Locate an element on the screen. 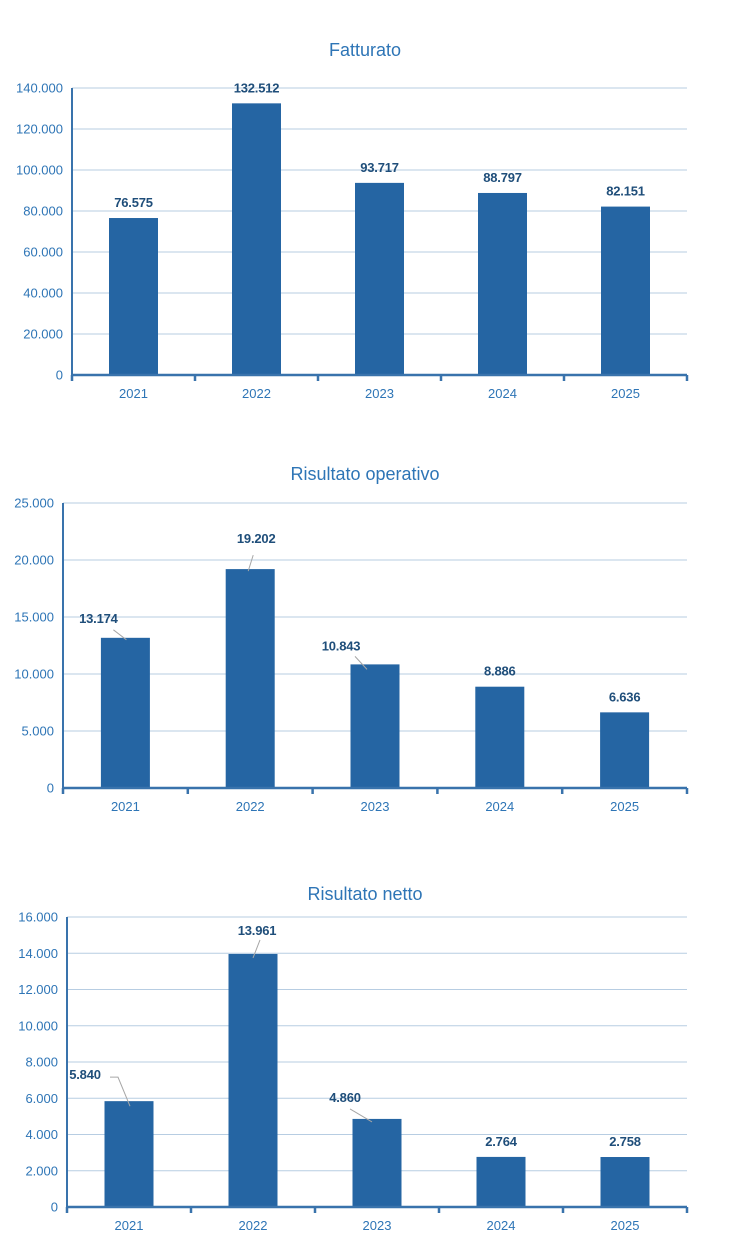  data-label: 8.886 is located at coordinates (500, 671).